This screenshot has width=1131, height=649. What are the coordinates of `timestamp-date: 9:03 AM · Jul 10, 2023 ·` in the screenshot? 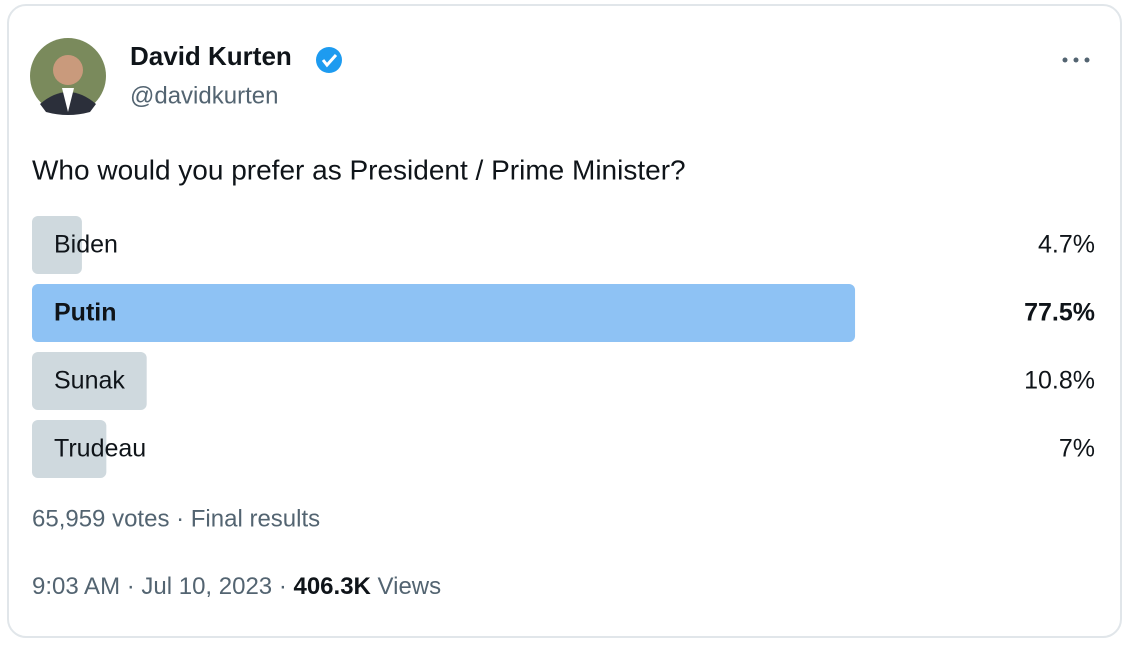 It's located at (159, 586).